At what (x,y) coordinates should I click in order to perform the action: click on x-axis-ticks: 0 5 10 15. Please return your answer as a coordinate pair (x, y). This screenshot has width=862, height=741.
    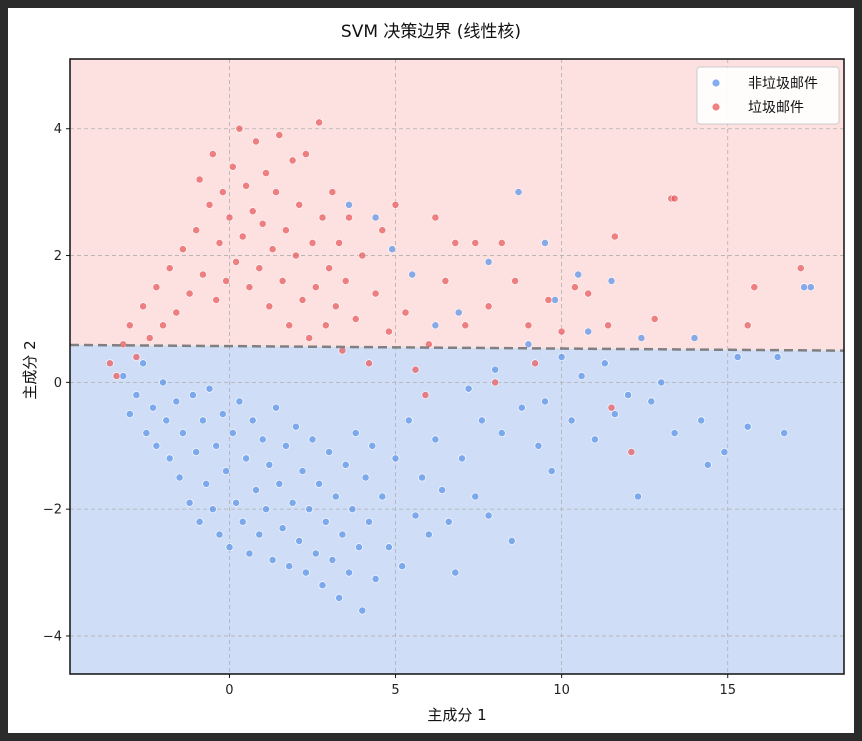
    Looking at the image, I should click on (480, 686).